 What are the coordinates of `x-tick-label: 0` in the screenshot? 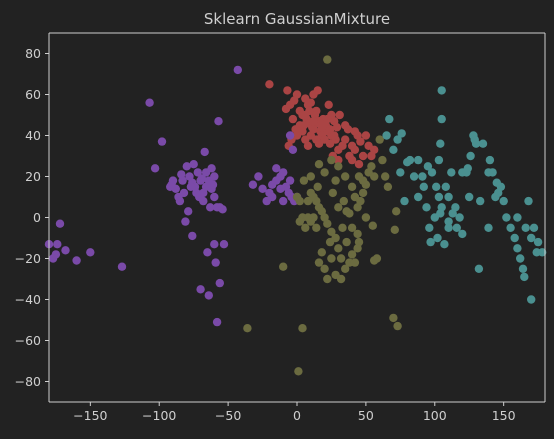 It's located at (297, 415).